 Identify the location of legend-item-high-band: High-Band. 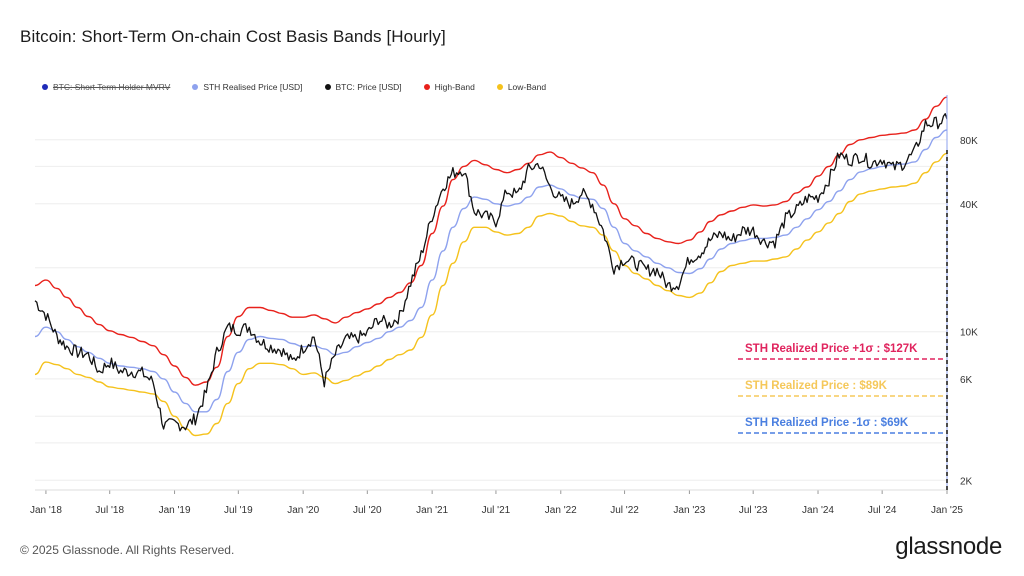
(449, 87).